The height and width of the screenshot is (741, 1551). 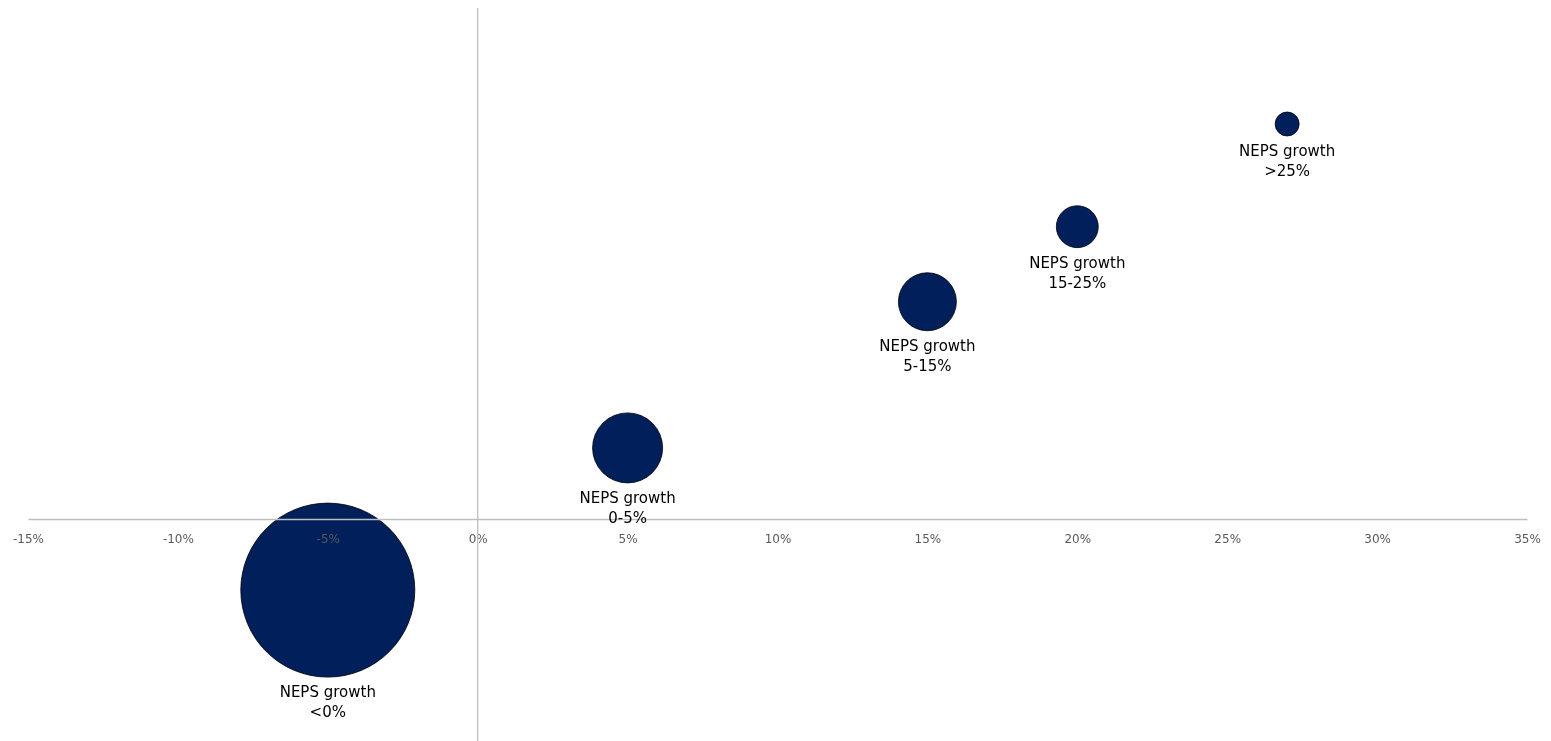 I want to click on x-tick-label: -5%, so click(x=328, y=538).